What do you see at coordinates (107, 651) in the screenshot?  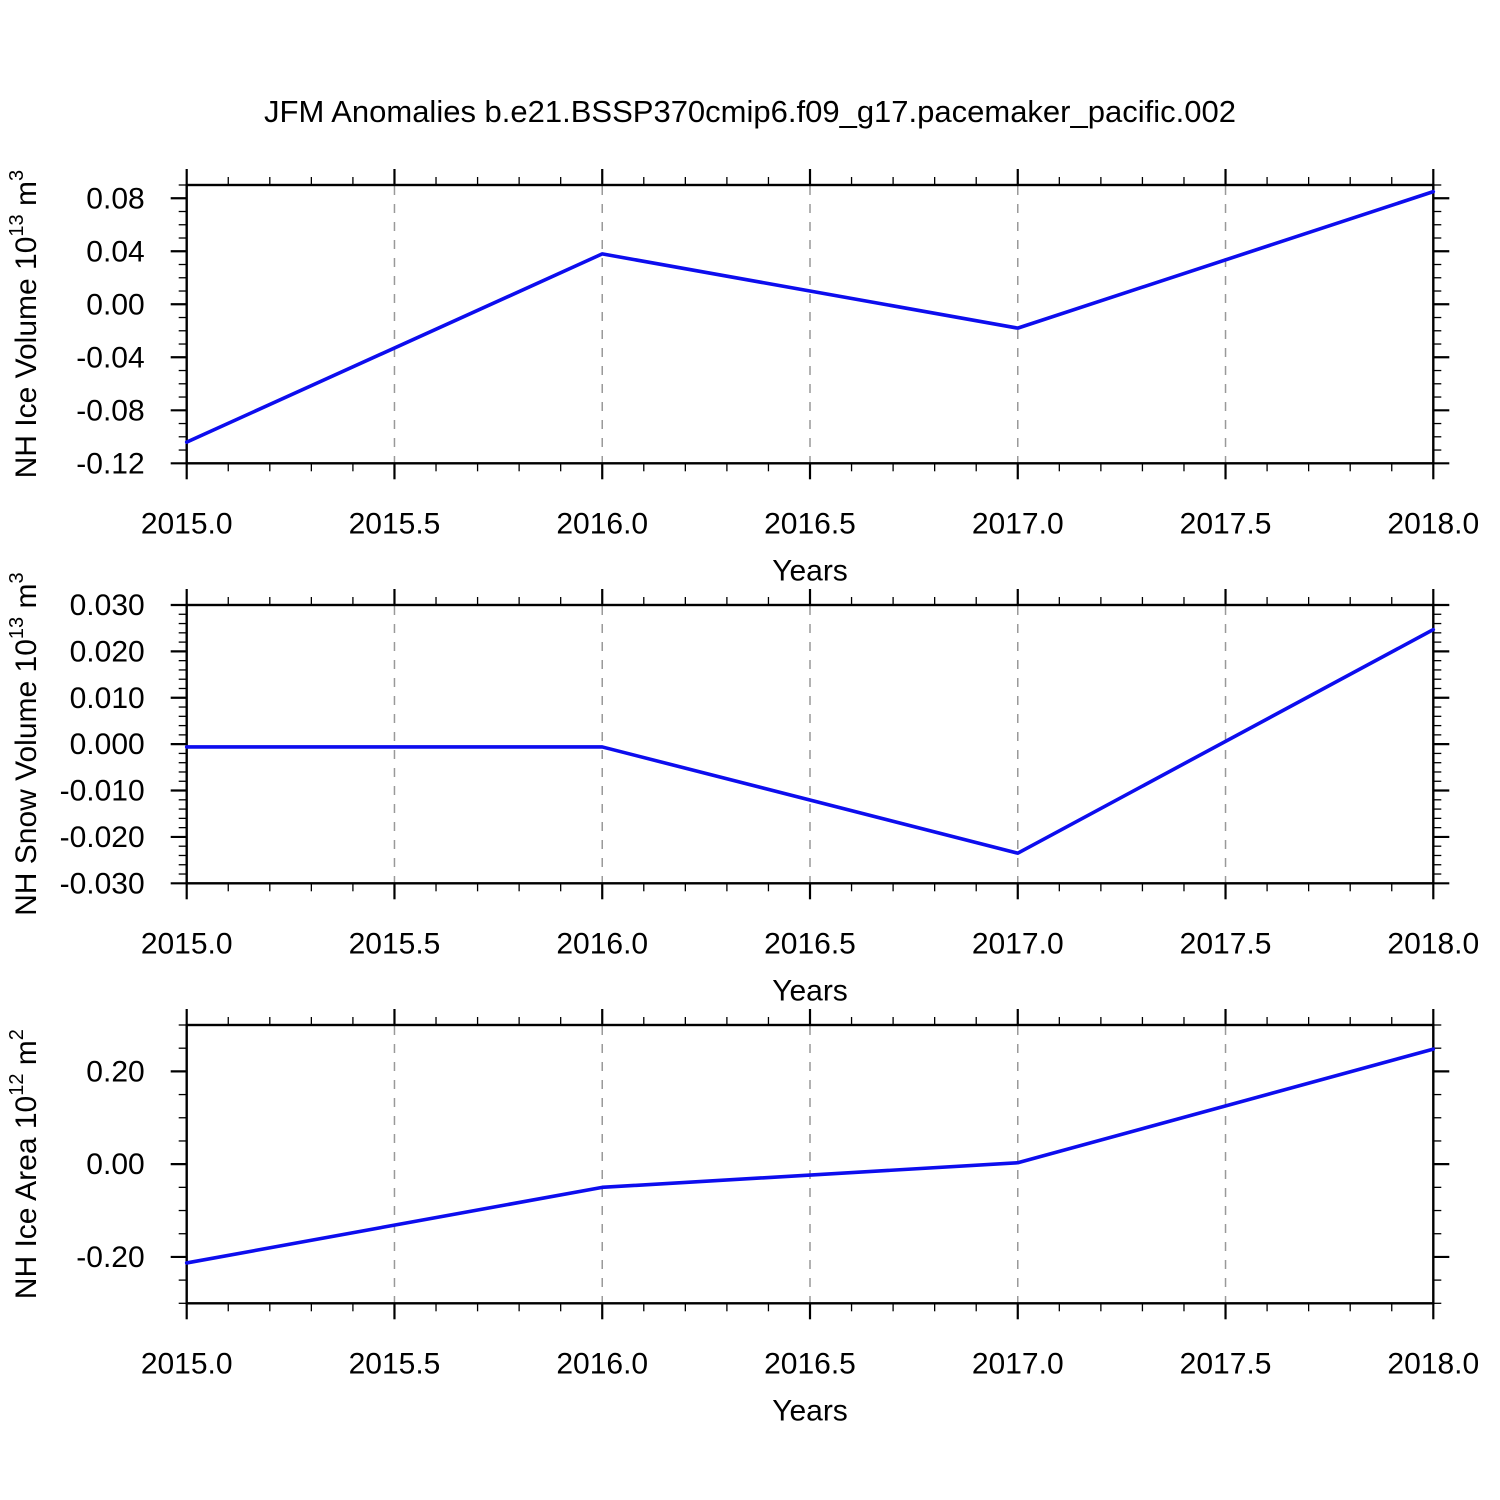 I see `y-tick-label: 0.020` at bounding box center [107, 651].